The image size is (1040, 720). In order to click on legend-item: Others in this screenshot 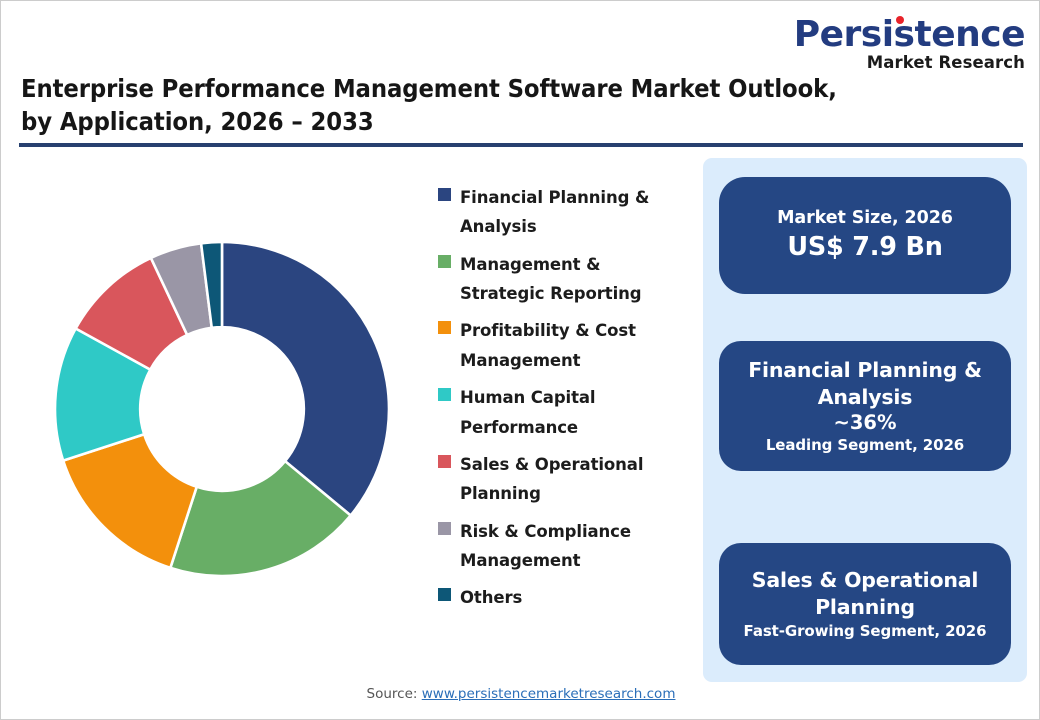, I will do `click(563, 597)`.